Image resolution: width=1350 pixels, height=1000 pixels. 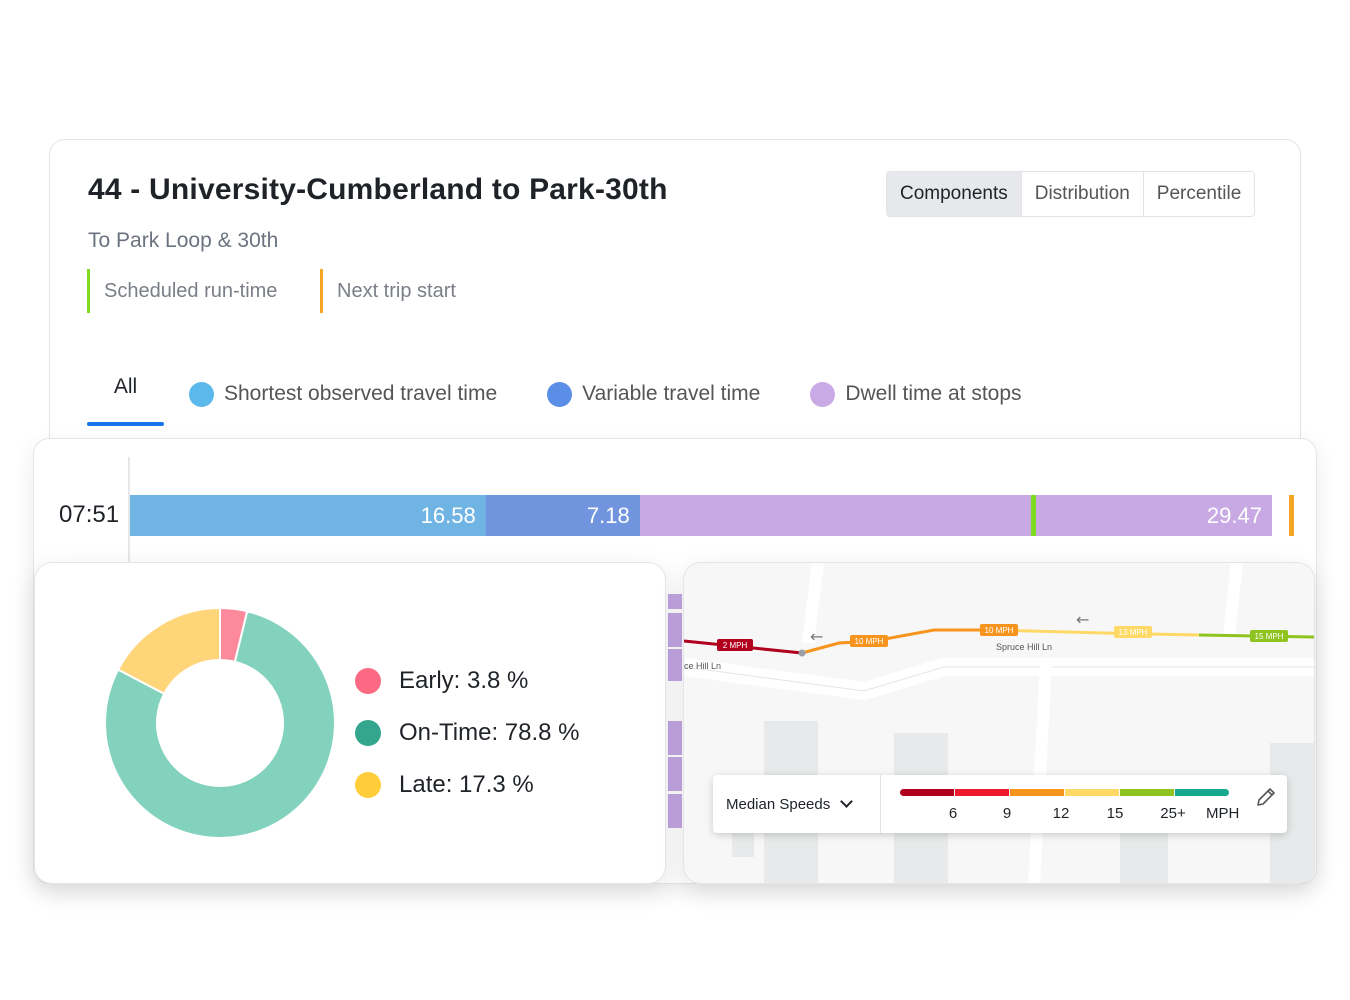 I want to click on chevron-down-icon, so click(x=847, y=801).